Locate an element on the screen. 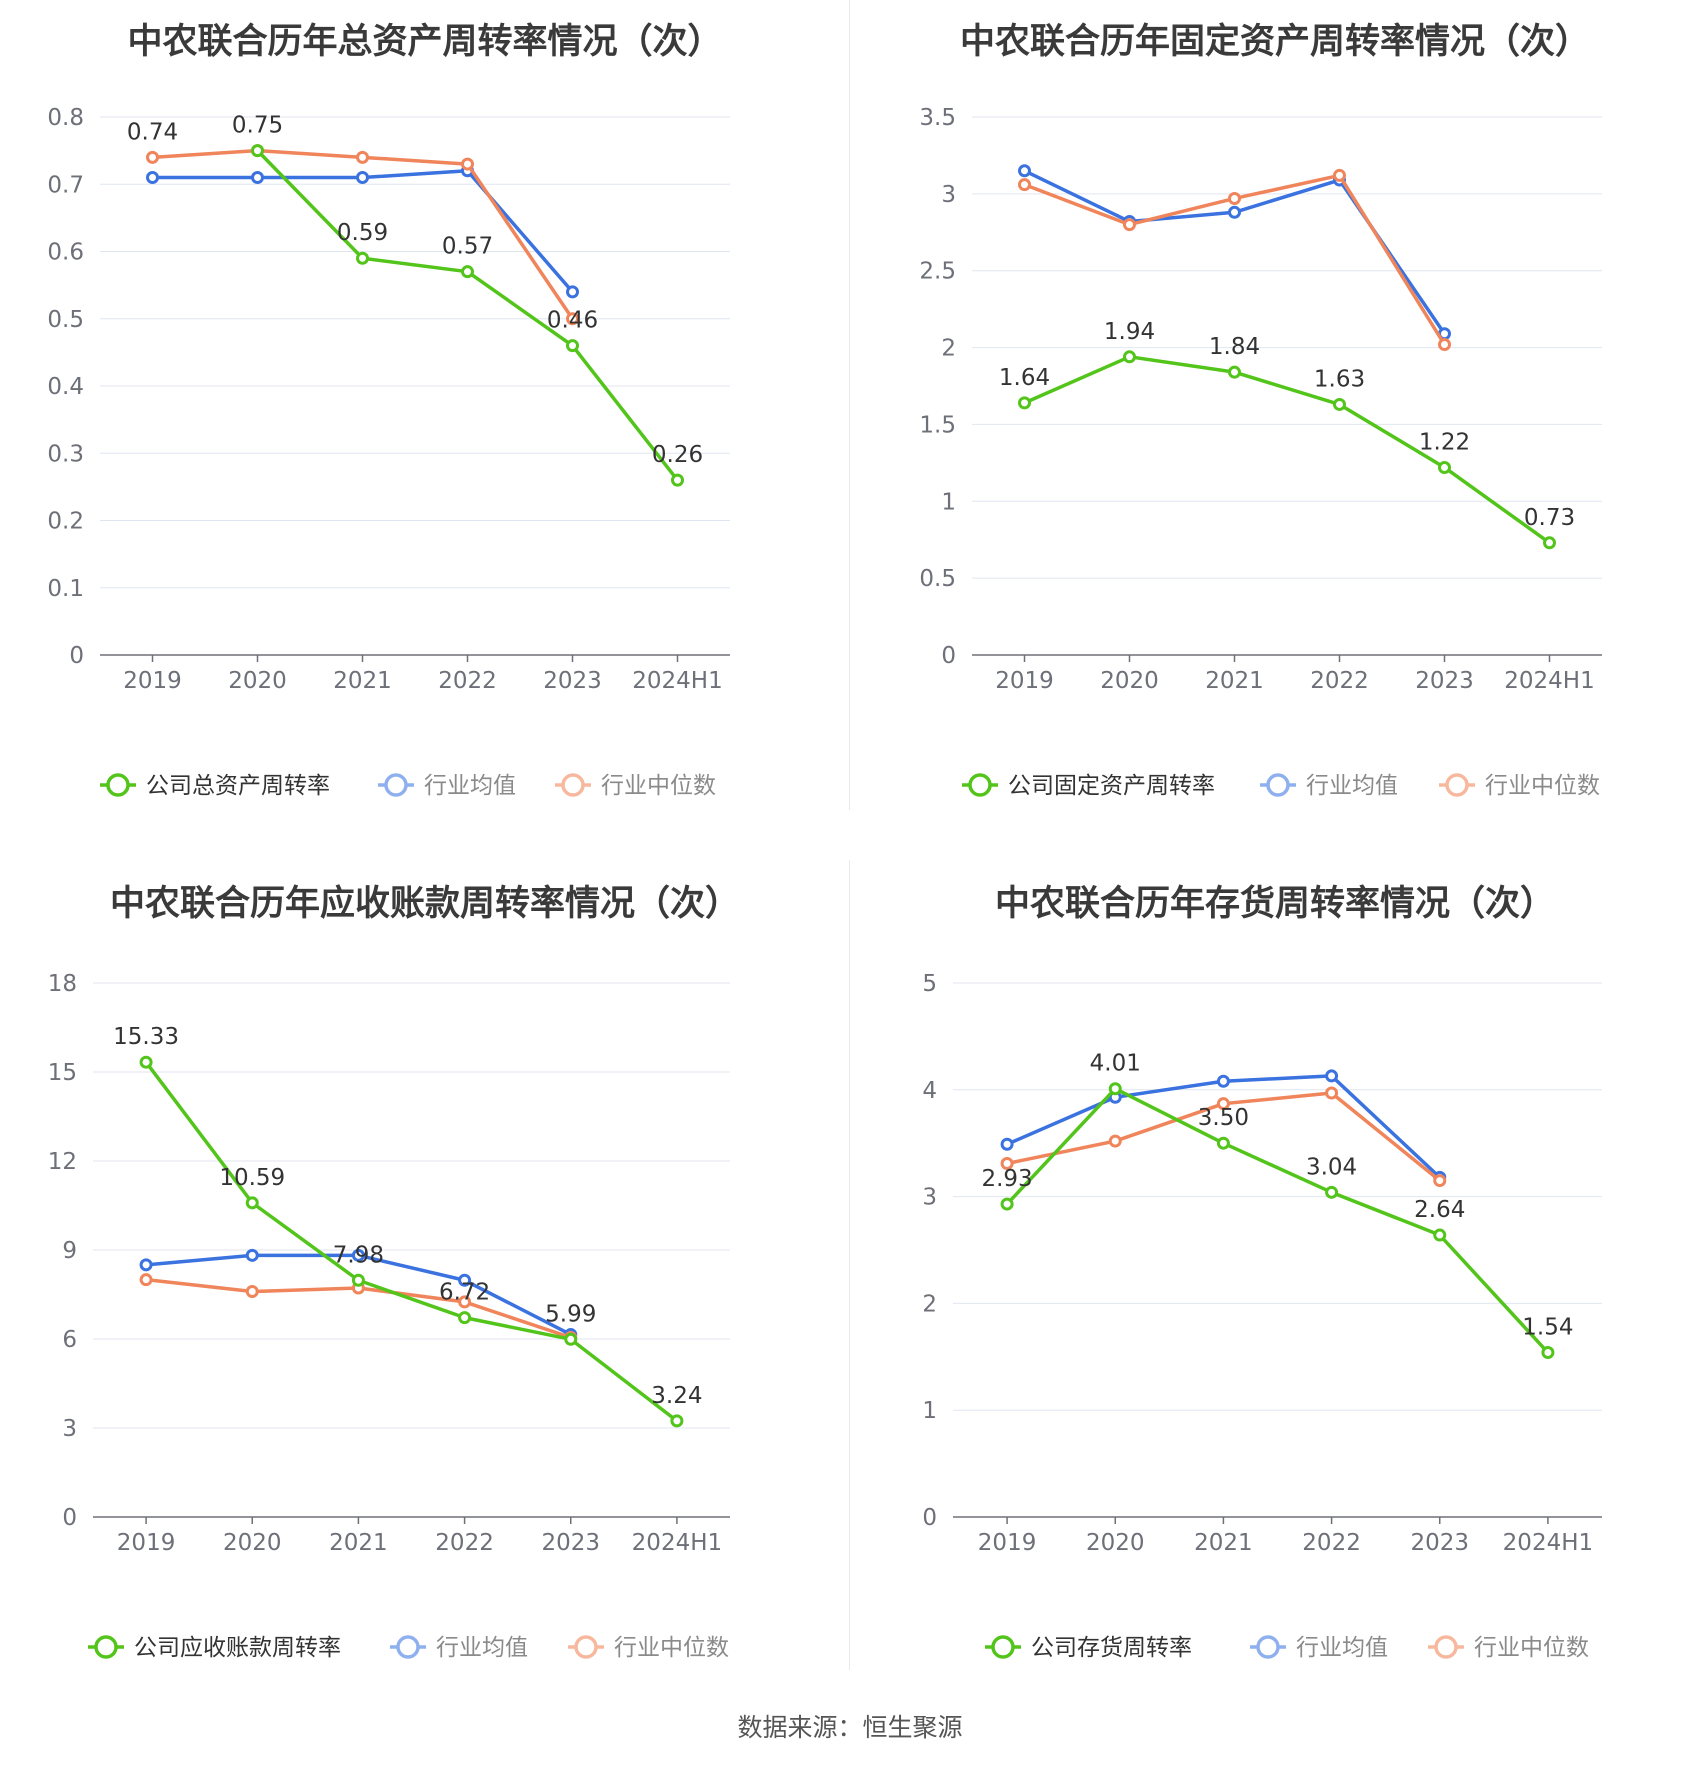 This screenshot has width=1700, height=1782. x-tick-label: 2021 is located at coordinates (1223, 1543).